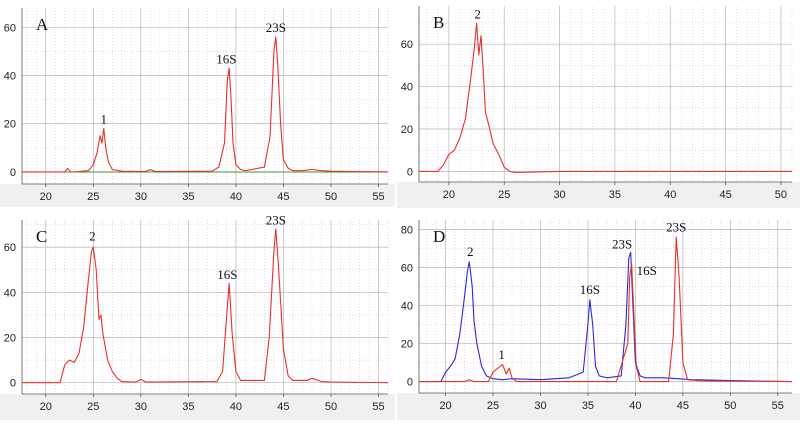 Image resolution: width=800 pixels, height=424 pixels. I want to click on panel-label: C, so click(41, 236).